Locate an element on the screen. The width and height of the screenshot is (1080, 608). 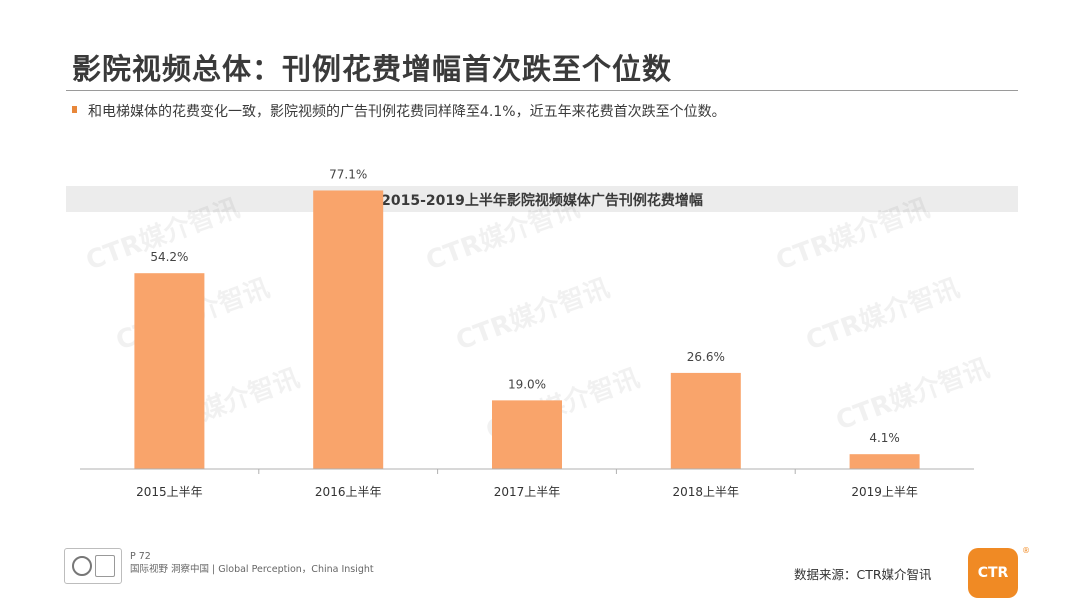
badge-icon is located at coordinates (104, 566).